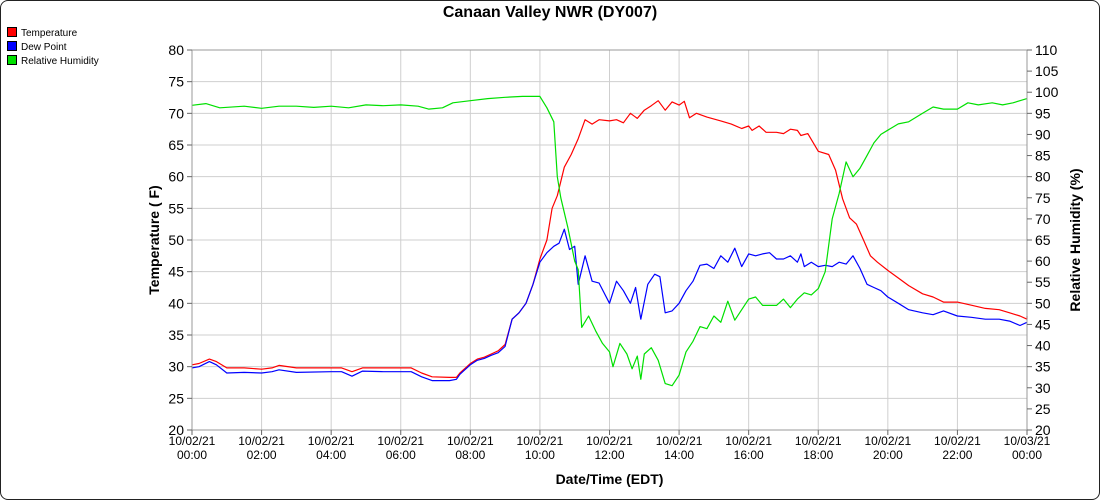 Image resolution: width=1100 pixels, height=500 pixels. Describe the element at coordinates (1047, 71) in the screenshot. I see `right-tick-label: 105` at that location.